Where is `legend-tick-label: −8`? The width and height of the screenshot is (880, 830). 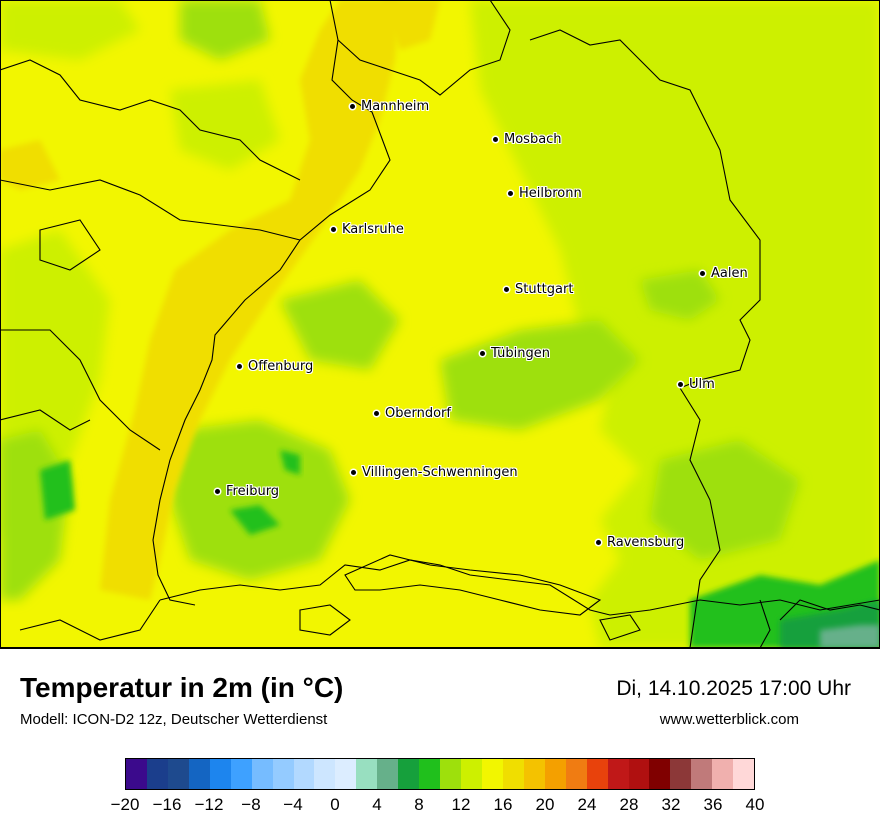 legend-tick-label: −8 is located at coordinates (251, 804).